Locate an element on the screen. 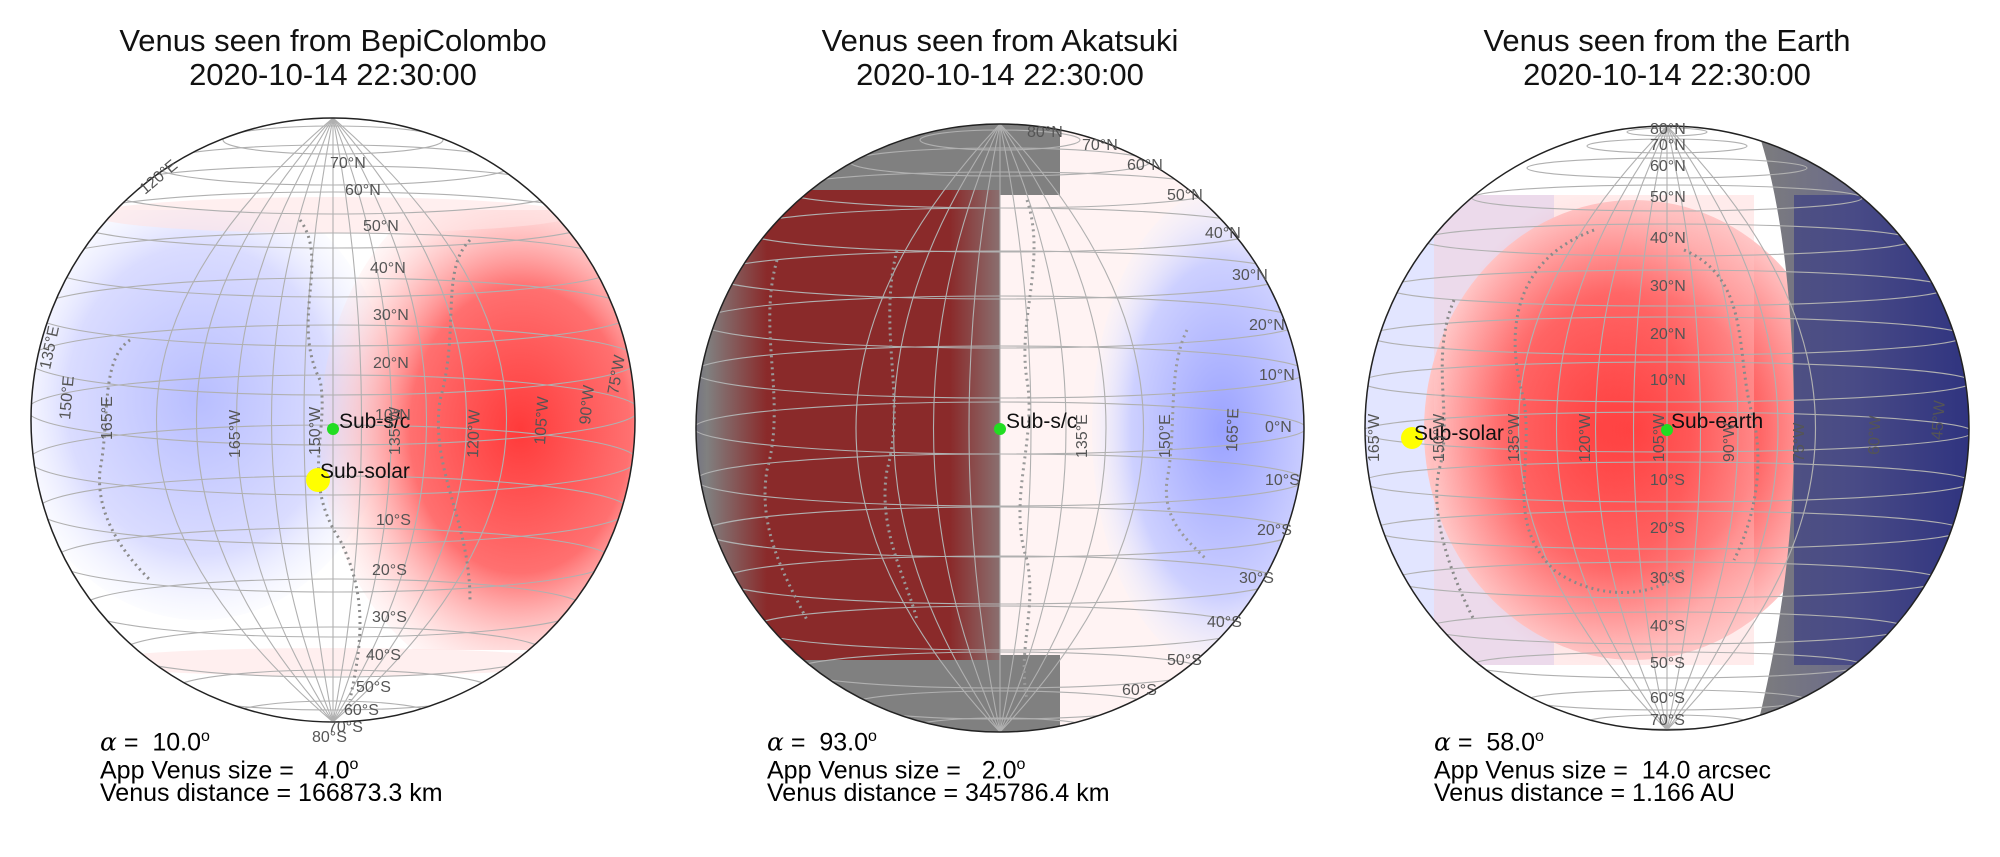  apparent-size-readout: App Venus size = 4.0o is located at coordinates (229, 767).